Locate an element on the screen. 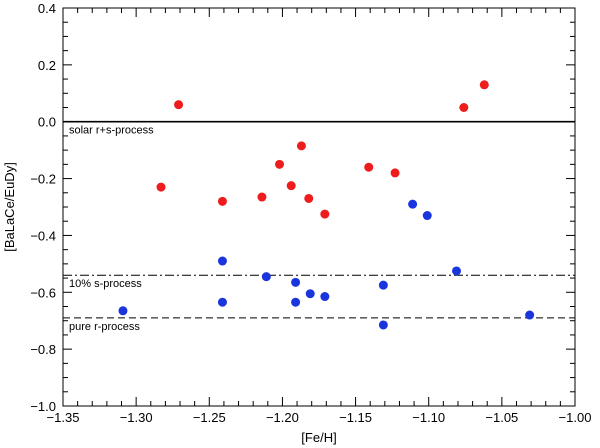 The height and width of the screenshot is (448, 600). reference-line-label: 10% s-process is located at coordinates (105, 284).